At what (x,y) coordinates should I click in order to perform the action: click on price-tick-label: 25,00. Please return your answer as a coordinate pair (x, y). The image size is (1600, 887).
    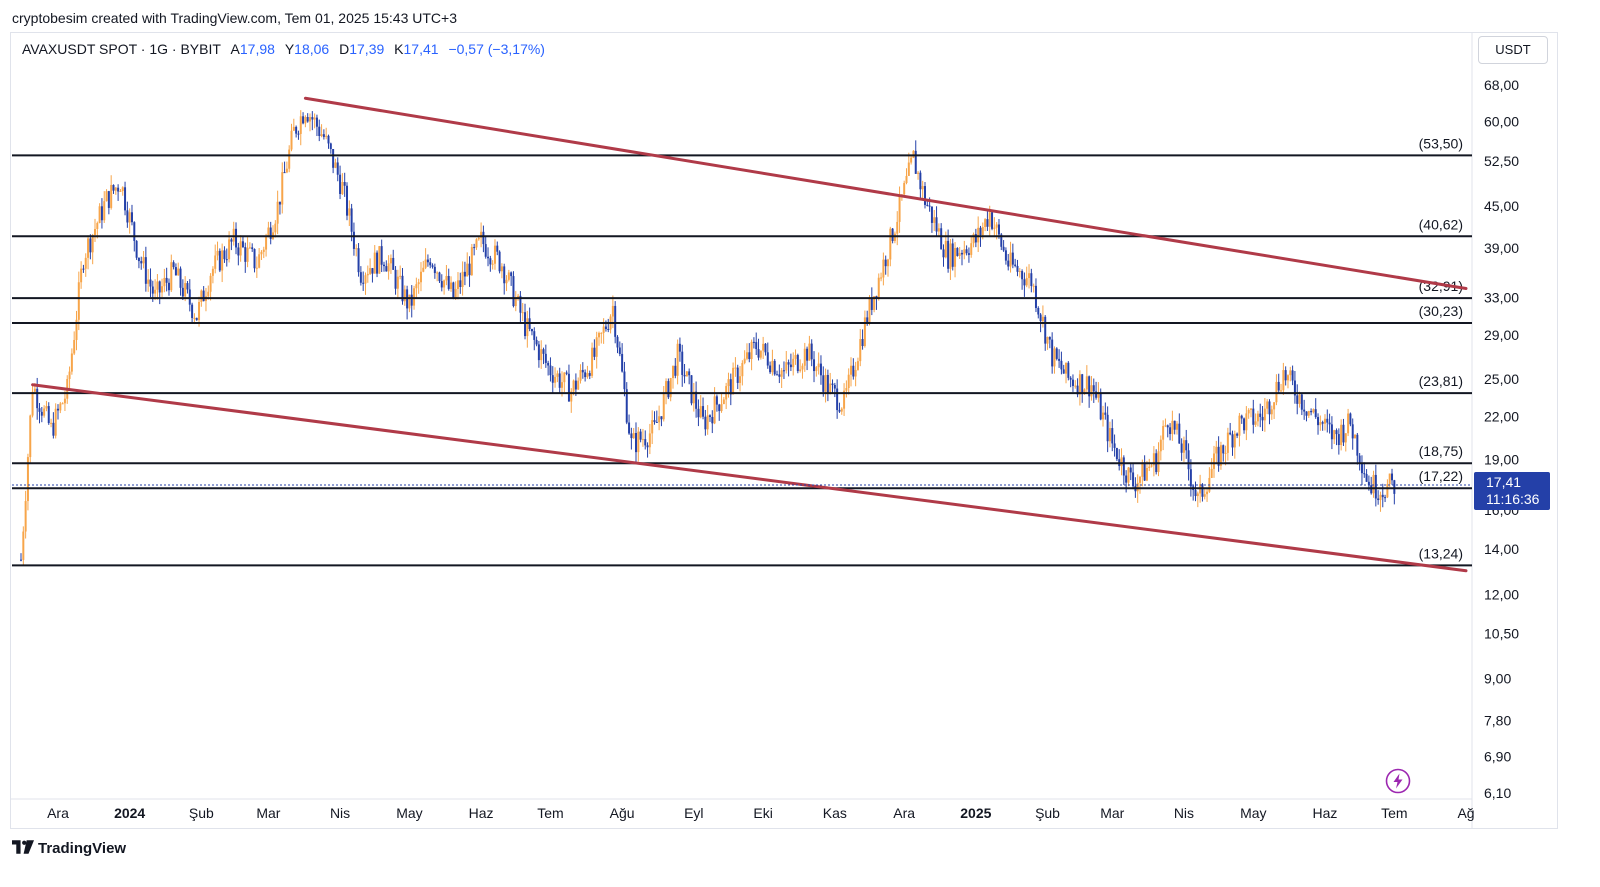
    Looking at the image, I should click on (1501, 379).